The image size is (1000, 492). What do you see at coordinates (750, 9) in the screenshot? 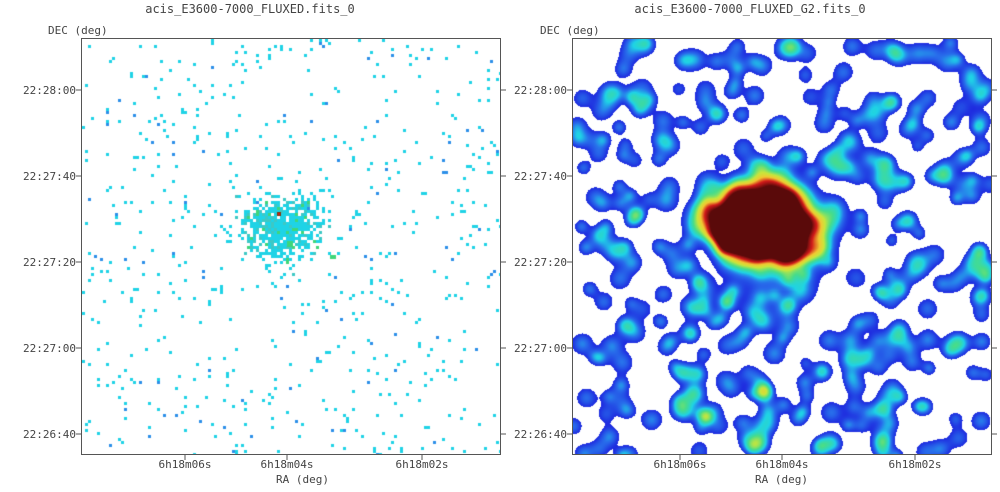
I see `panel-title: acis_E3600-7000_FLUXED_G2.fits_0` at bounding box center [750, 9].